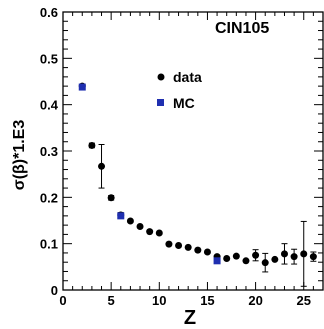 The height and width of the screenshot is (329, 324). What do you see at coordinates (190, 318) in the screenshot?
I see `x-axis-title: Z` at bounding box center [190, 318].